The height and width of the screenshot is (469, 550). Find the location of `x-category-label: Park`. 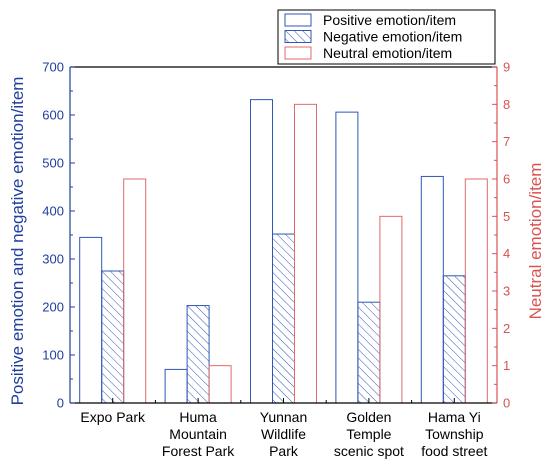

x-category-label: Park is located at coordinates (284, 451).